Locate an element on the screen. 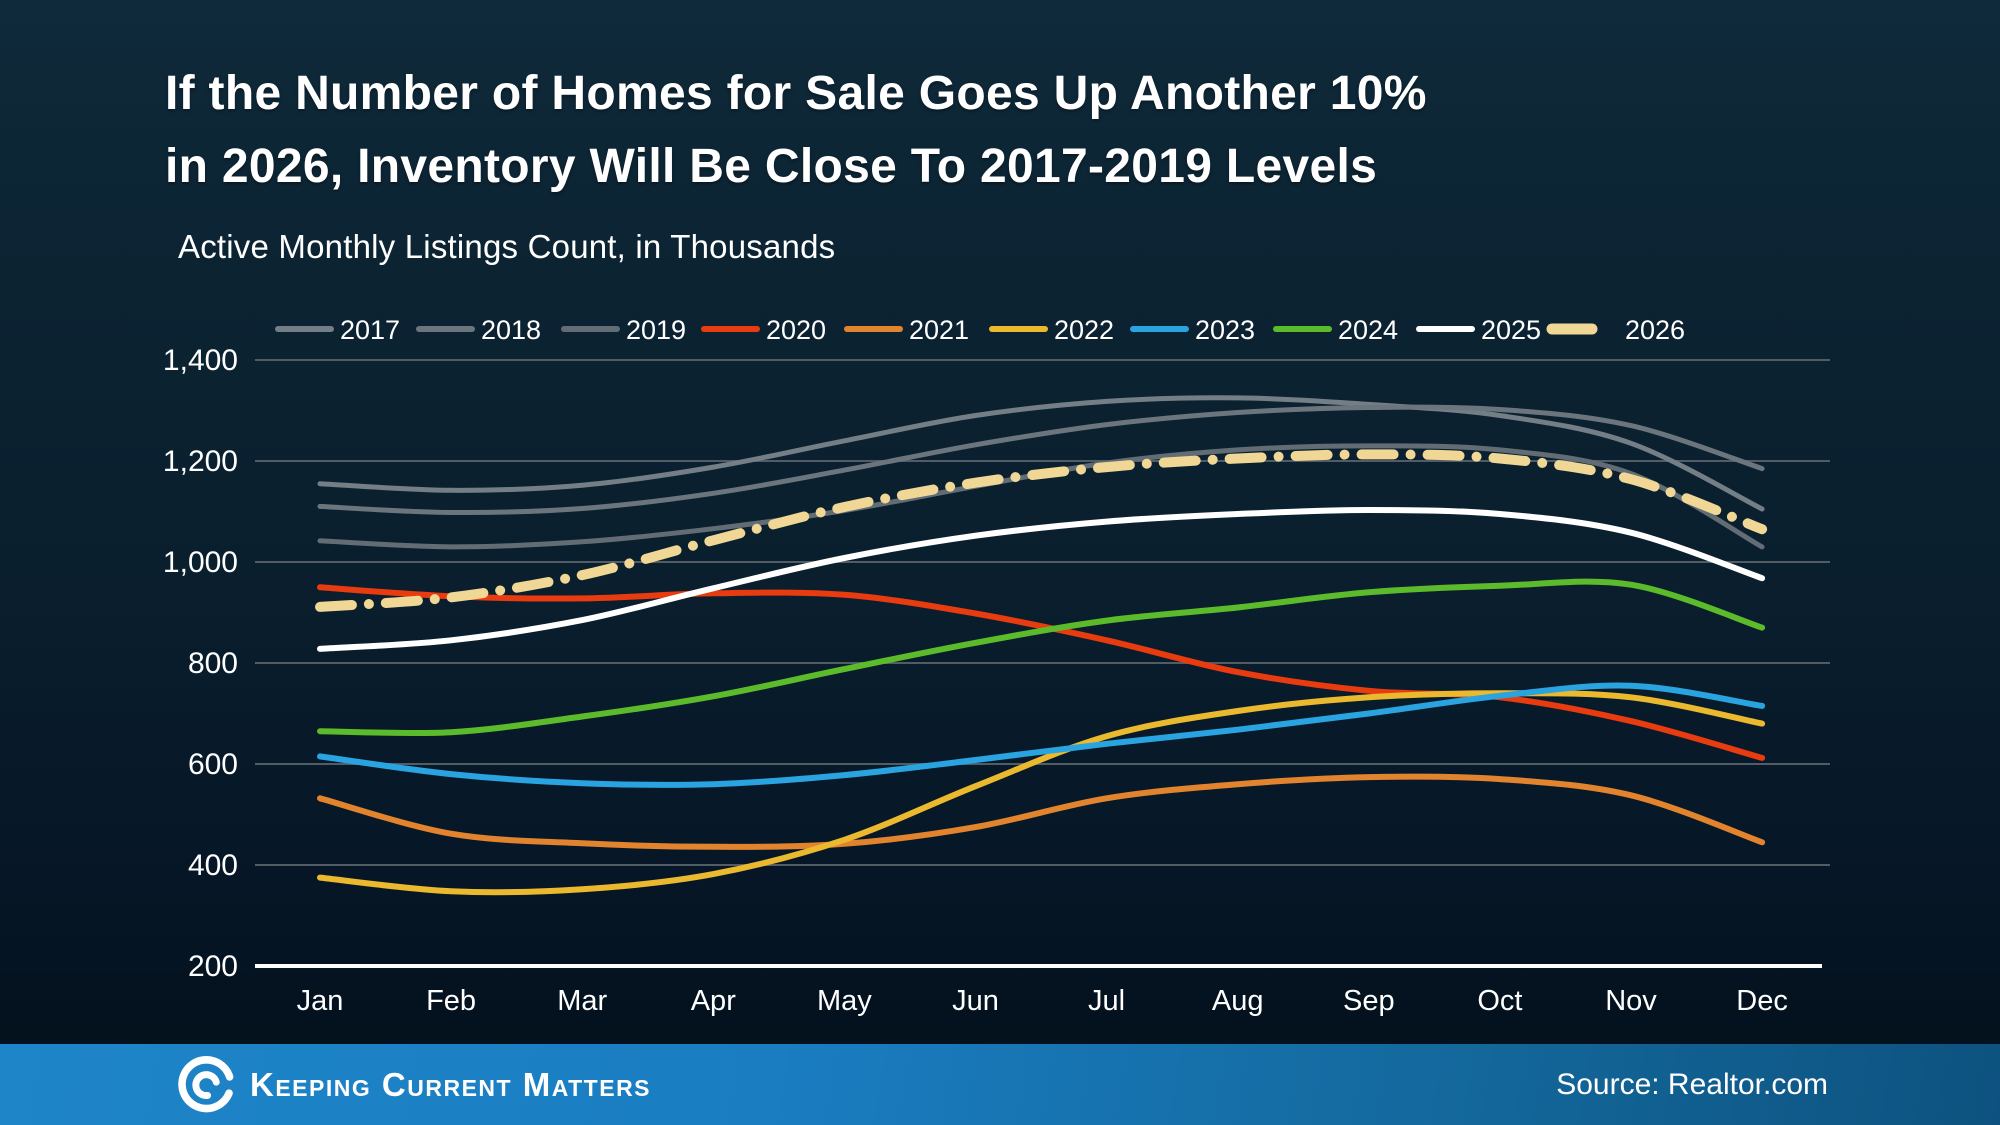  legend-label-2022: 2022 is located at coordinates (1084, 330).